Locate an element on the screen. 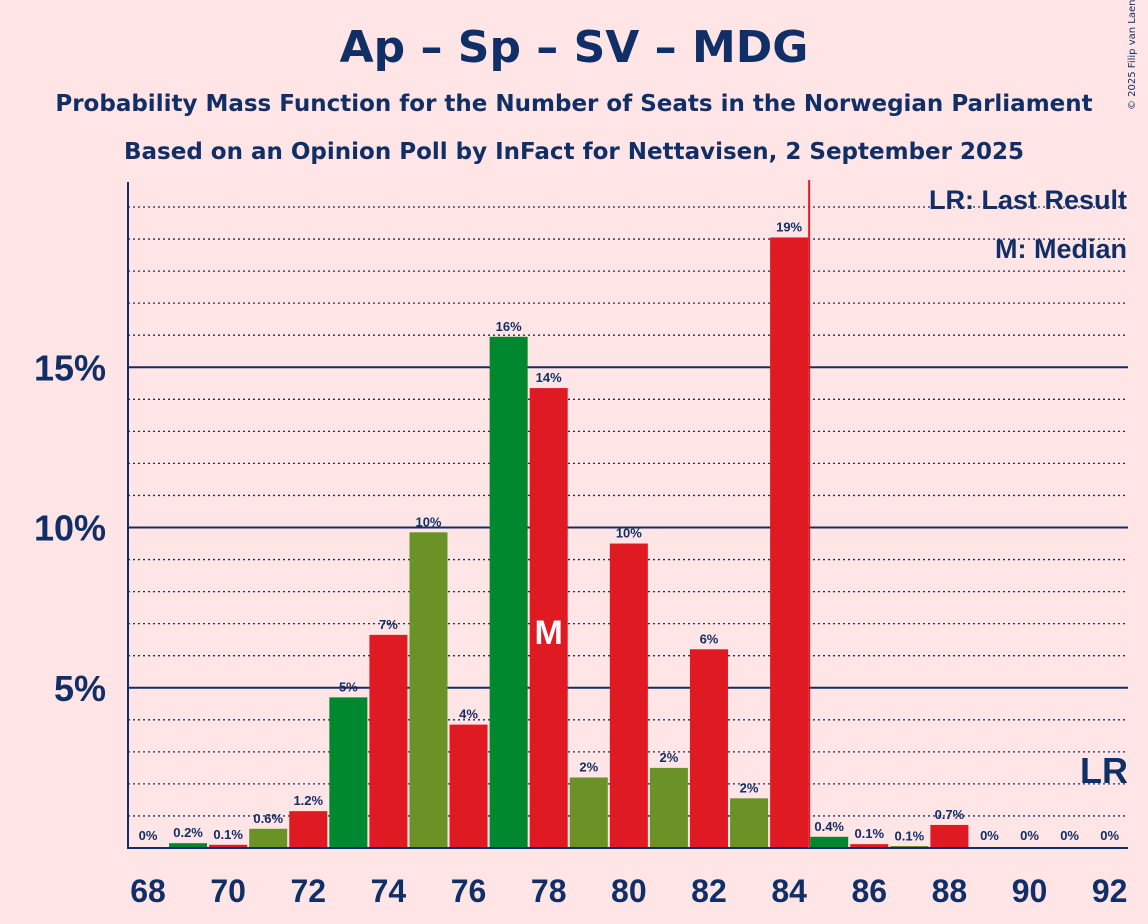  bar-value-label-87: 0.1% is located at coordinates (910, 835).